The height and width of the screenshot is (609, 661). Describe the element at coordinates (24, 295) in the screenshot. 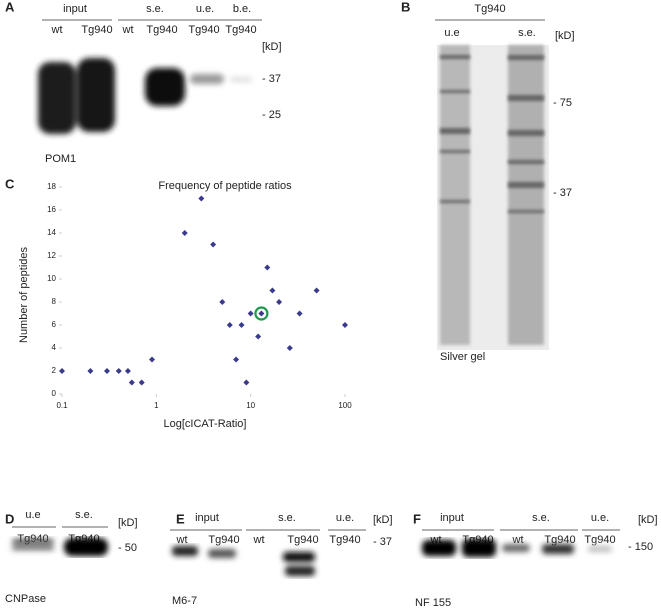

I see `y-axis-label: Number of peptides` at that location.